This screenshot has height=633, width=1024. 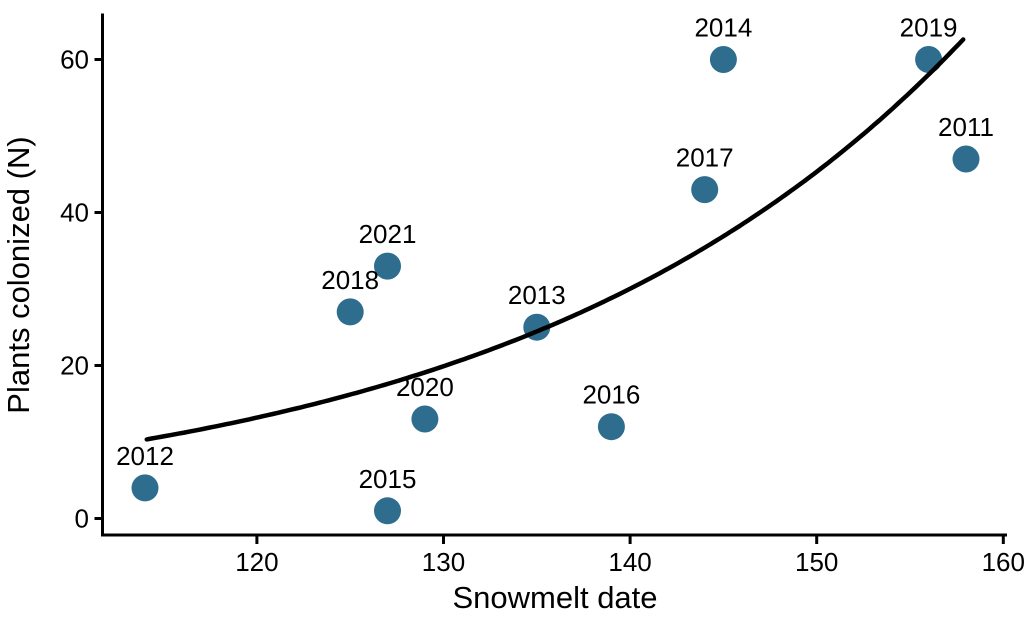 I want to click on data-point-2020, so click(x=425, y=419).